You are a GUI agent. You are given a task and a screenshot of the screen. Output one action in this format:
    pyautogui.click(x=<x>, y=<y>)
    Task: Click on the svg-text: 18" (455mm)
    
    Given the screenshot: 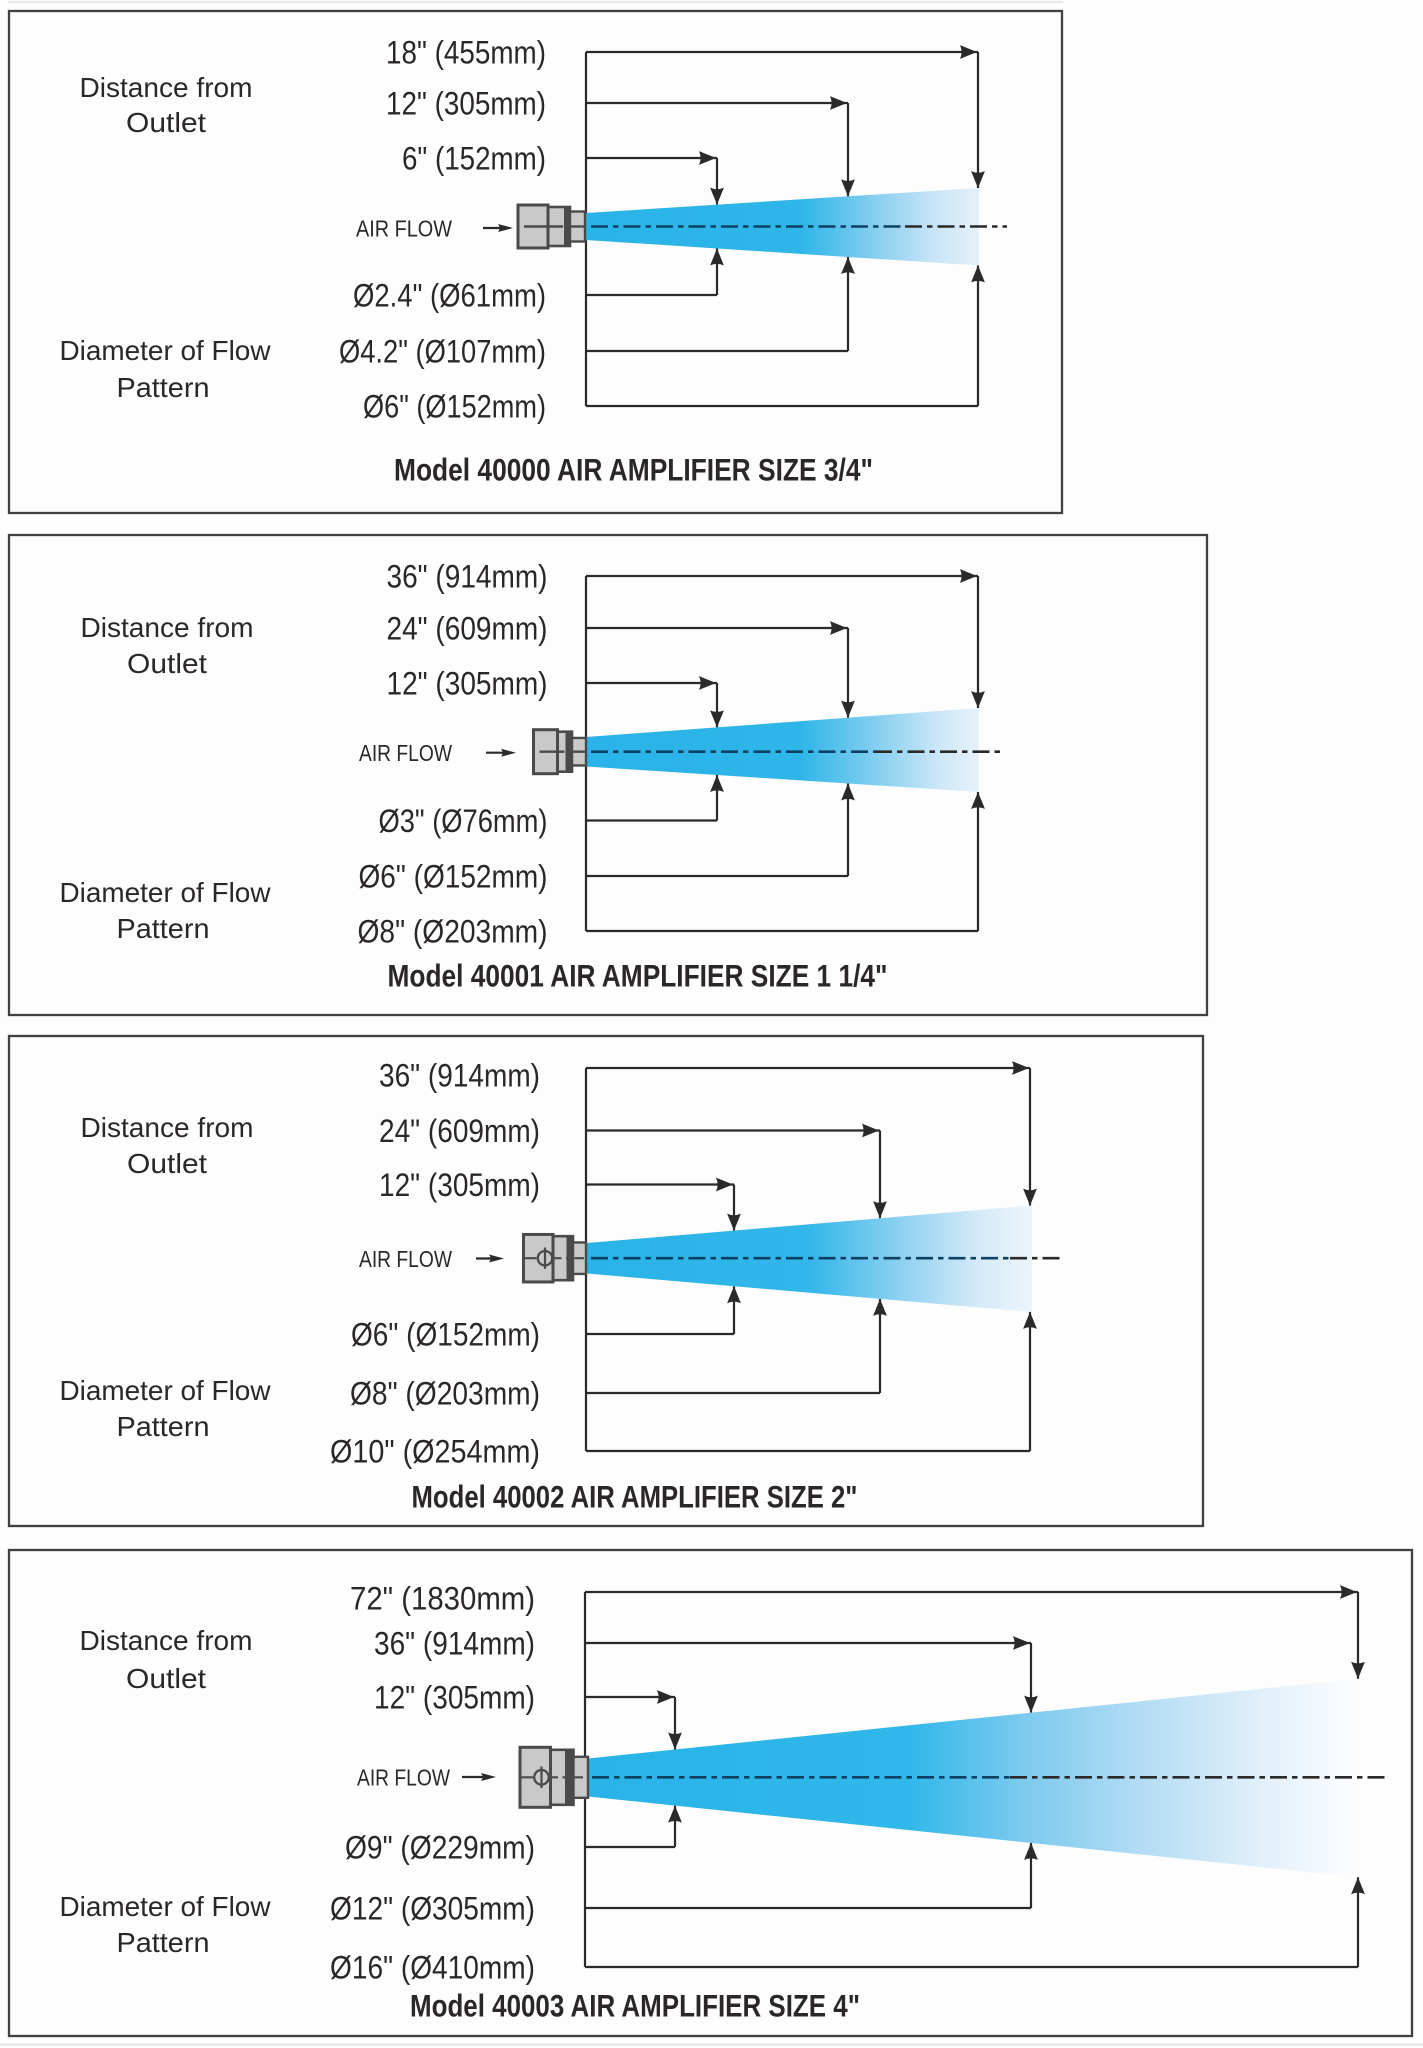 What is the action you would take?
    pyautogui.click(x=466, y=53)
    